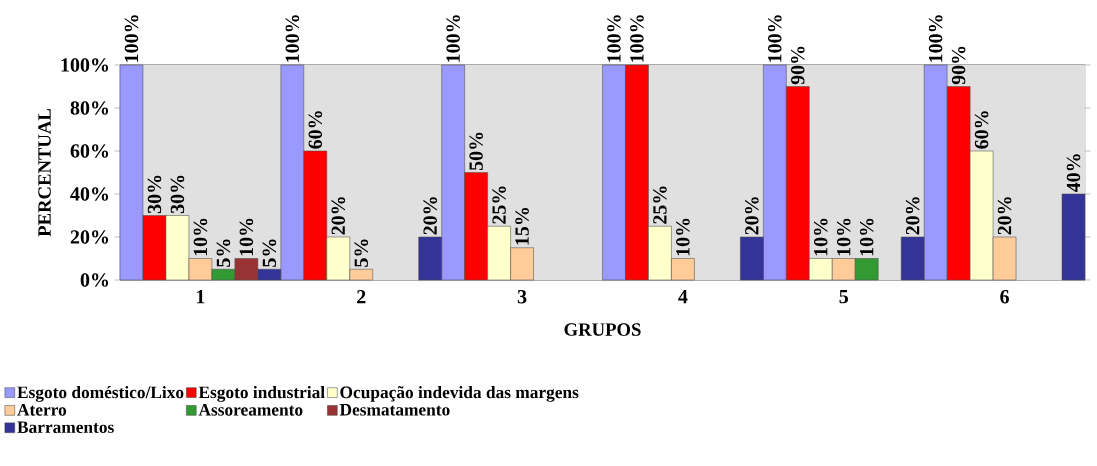 Image resolution: width=1097 pixels, height=466 pixels. I want to click on x-tick-label: 4, so click(683, 297).